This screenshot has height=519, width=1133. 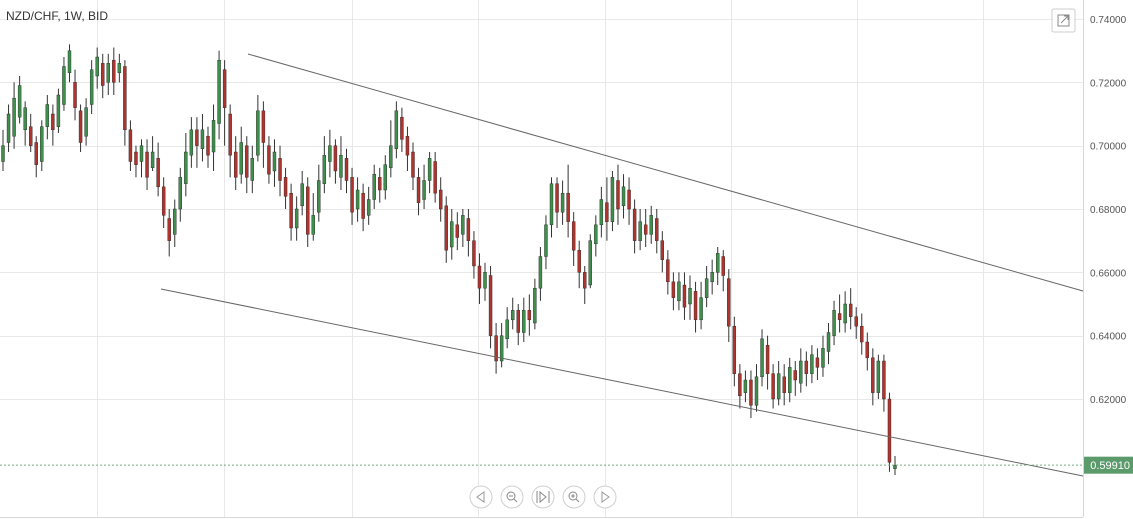 I want to click on chevron-right-icon, so click(x=605, y=497).